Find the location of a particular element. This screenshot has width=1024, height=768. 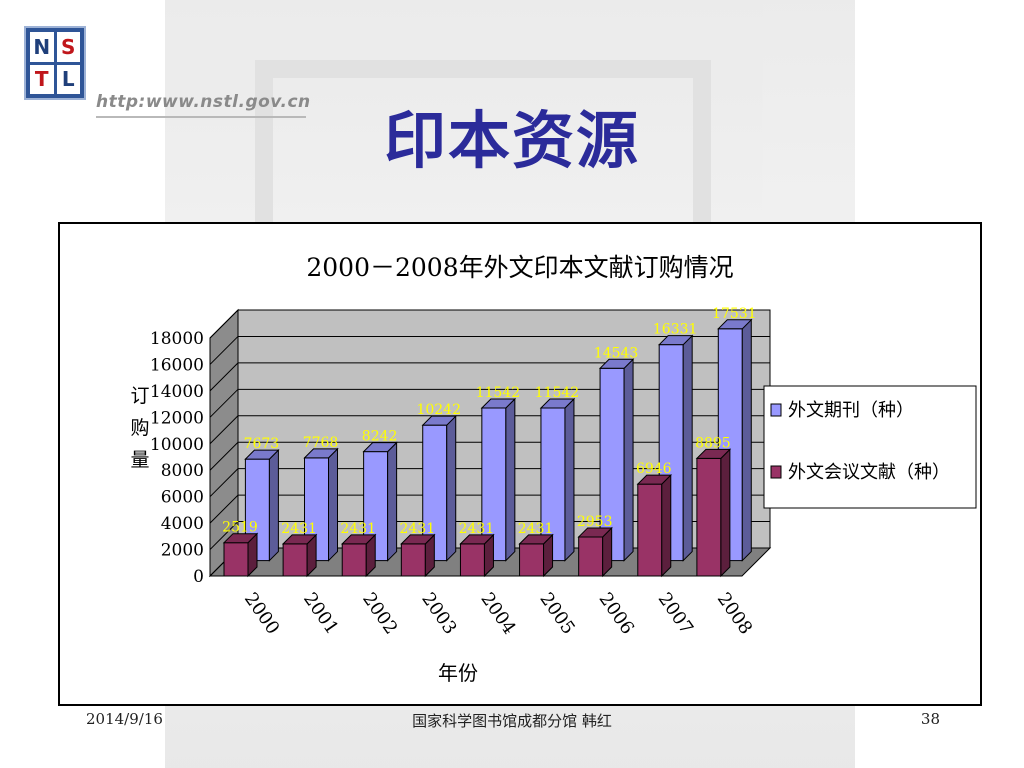

y-axis-label: 量 is located at coordinates (139, 460).